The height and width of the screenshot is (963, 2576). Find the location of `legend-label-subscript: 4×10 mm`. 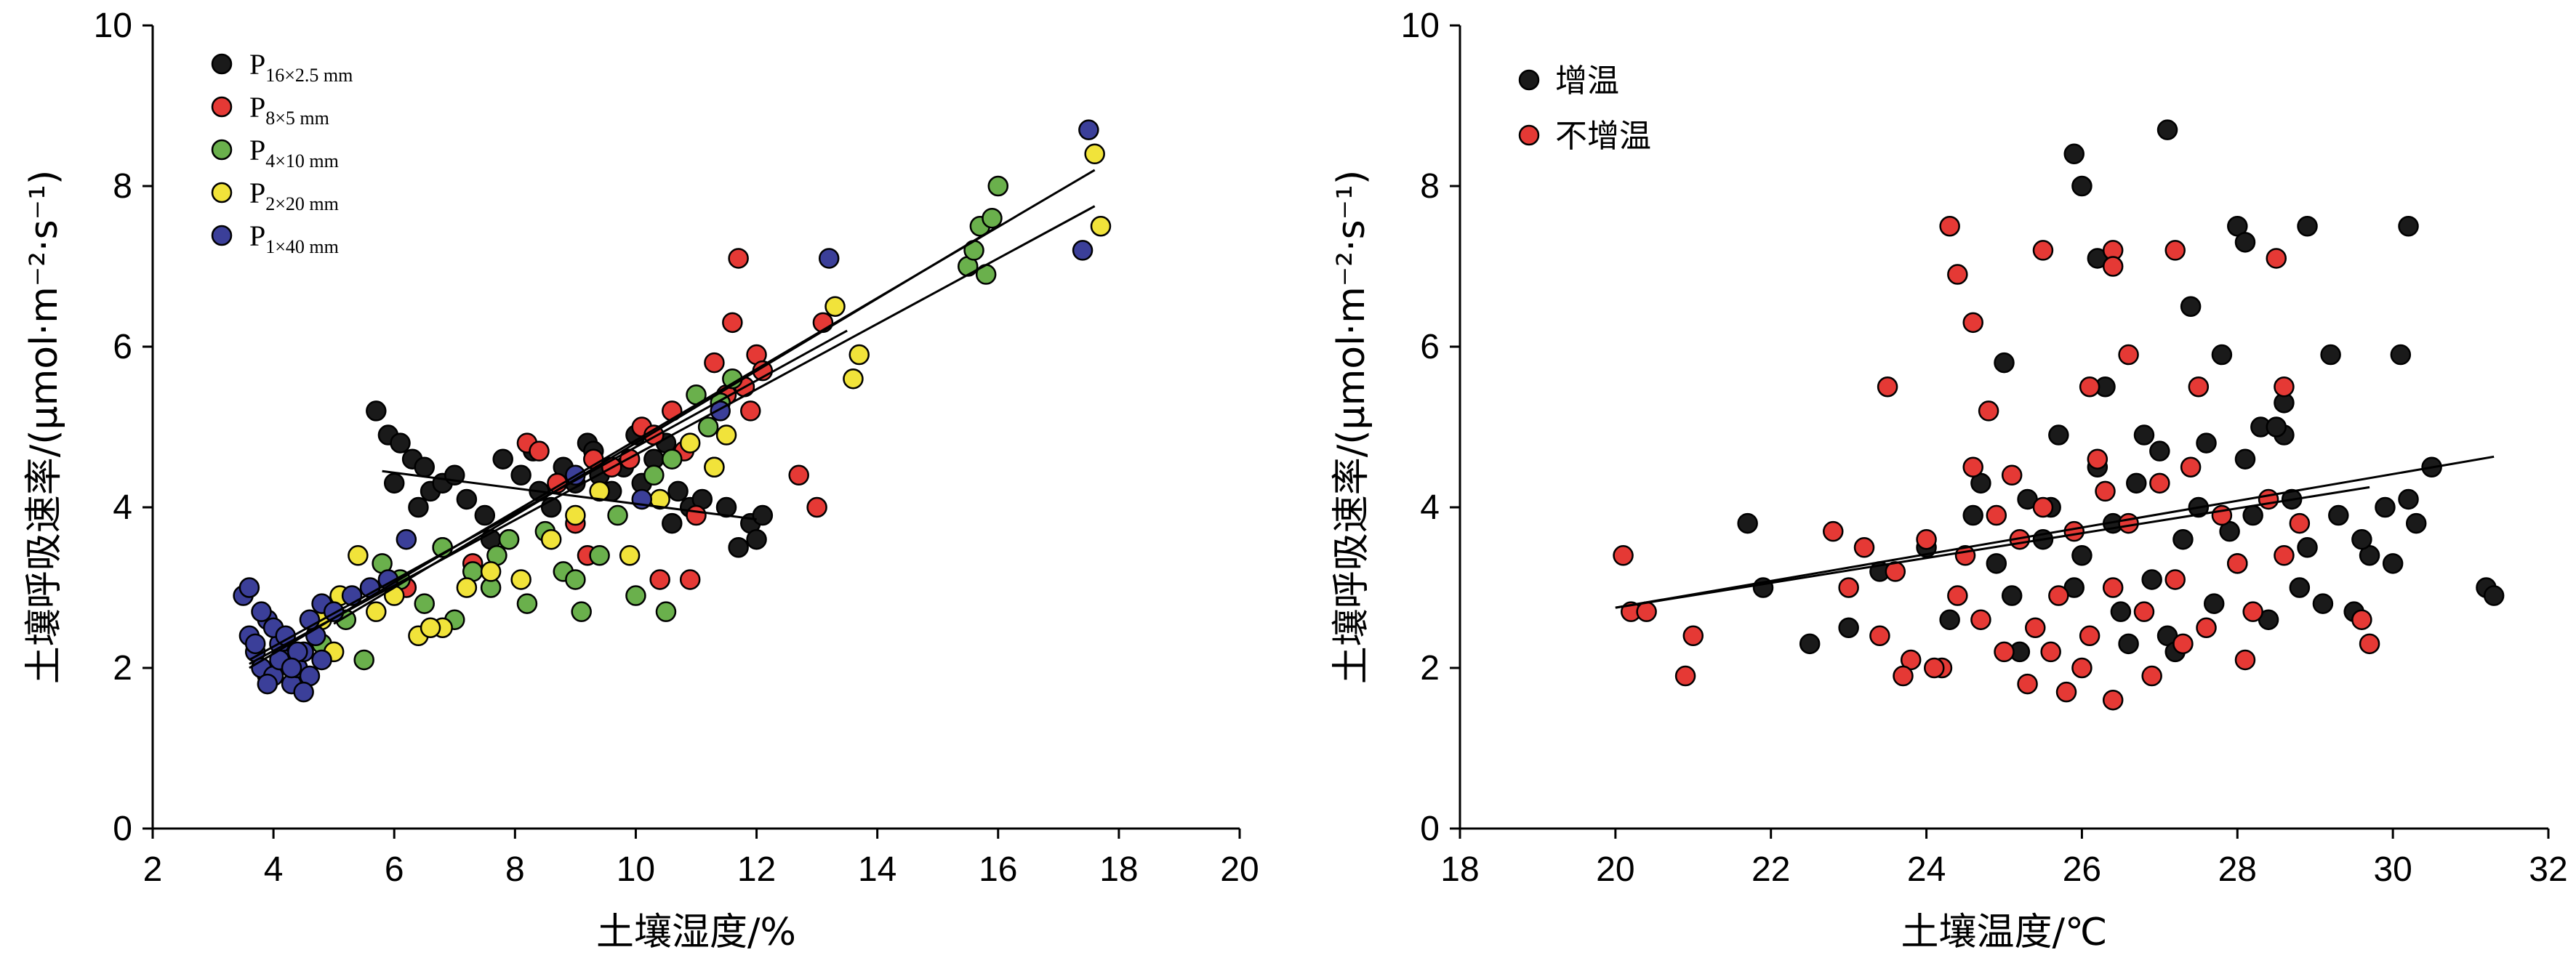

legend-label-subscript: 4×10 mm is located at coordinates (302, 161).